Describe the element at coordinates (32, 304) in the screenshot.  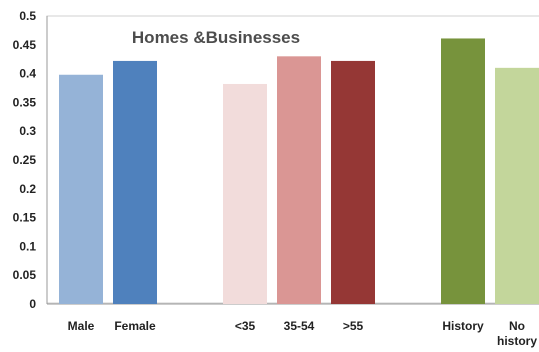
I see `y-tick-label: 0` at that location.